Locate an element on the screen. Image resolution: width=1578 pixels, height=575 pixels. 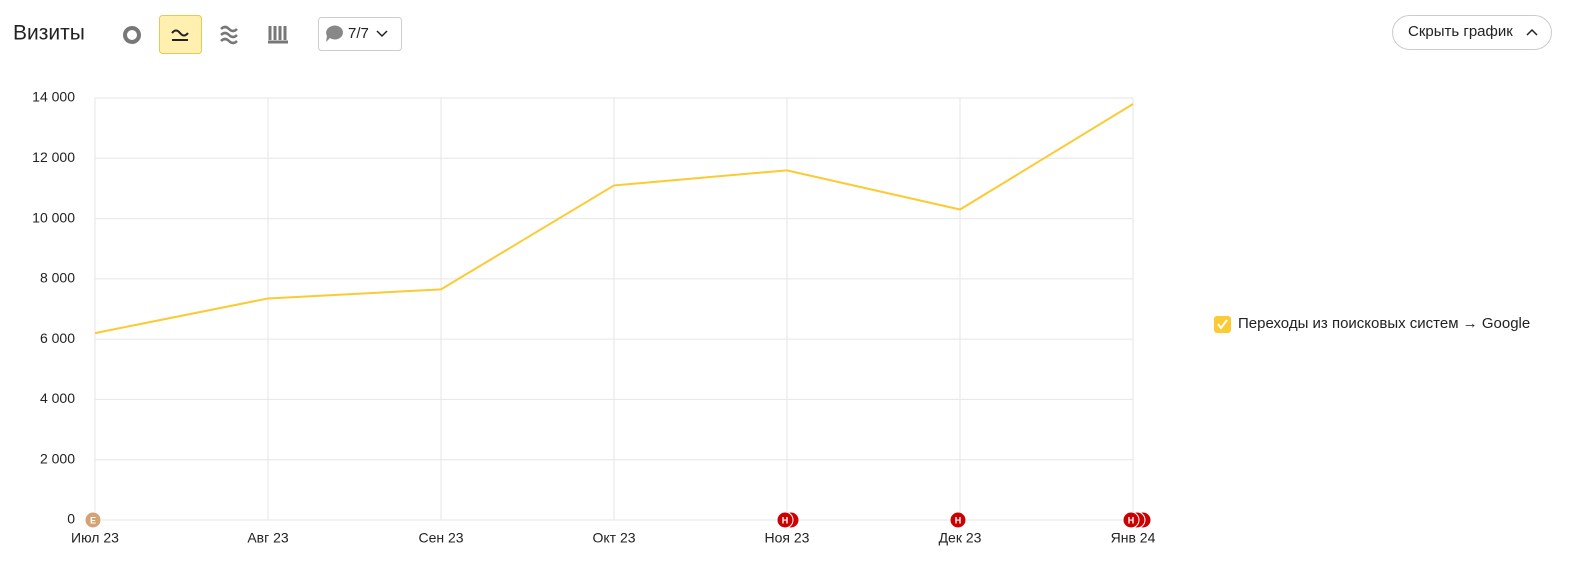
y-tick-label: 10 000 is located at coordinates (53, 217).